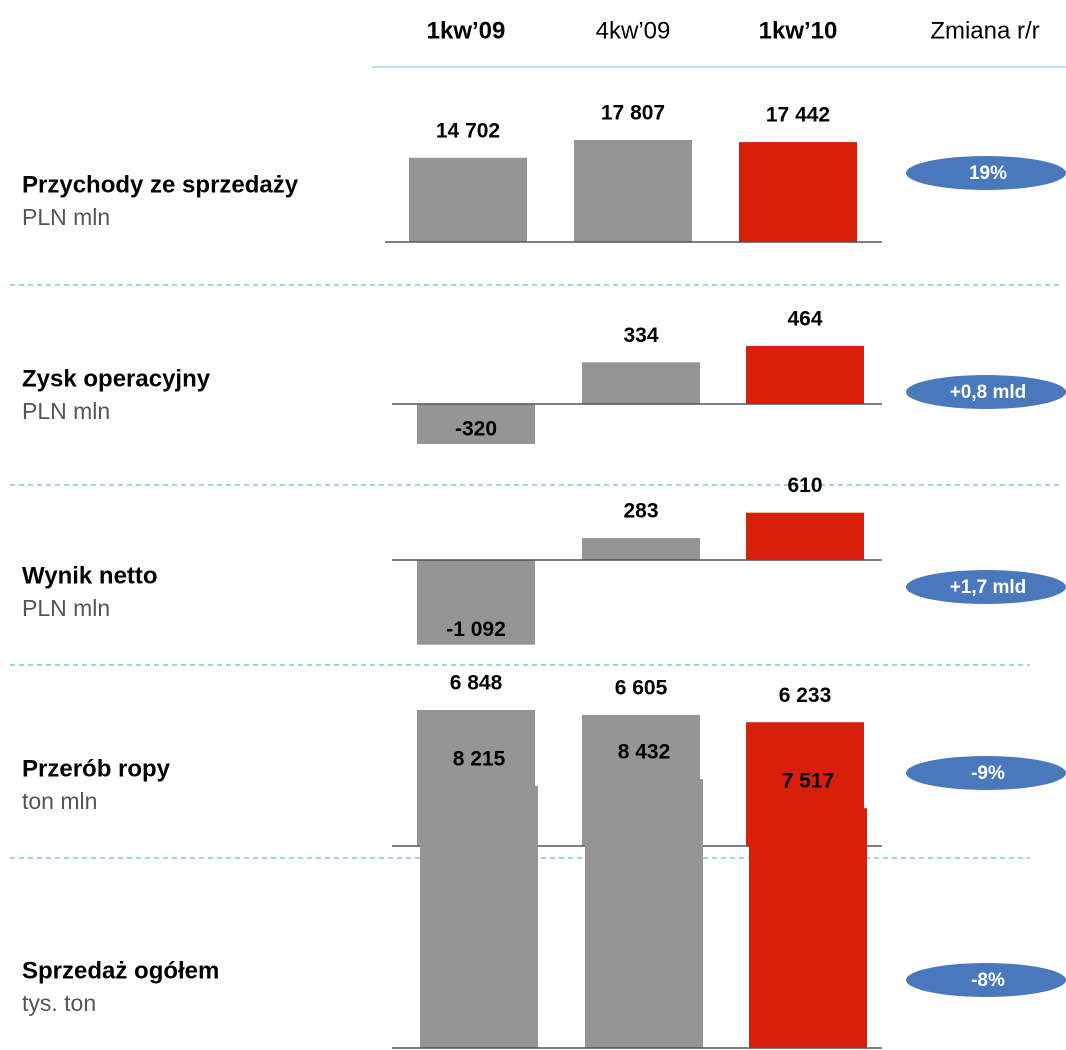  What do you see at coordinates (120, 970) in the screenshot?
I see `panel-title: Sprzedaż ogółem` at bounding box center [120, 970].